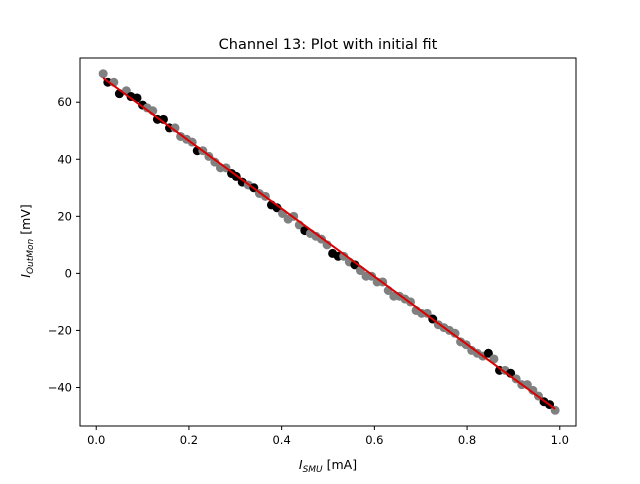 The height and width of the screenshot is (484, 640). I want to click on x-tick-label: 0.0, so click(96, 440).